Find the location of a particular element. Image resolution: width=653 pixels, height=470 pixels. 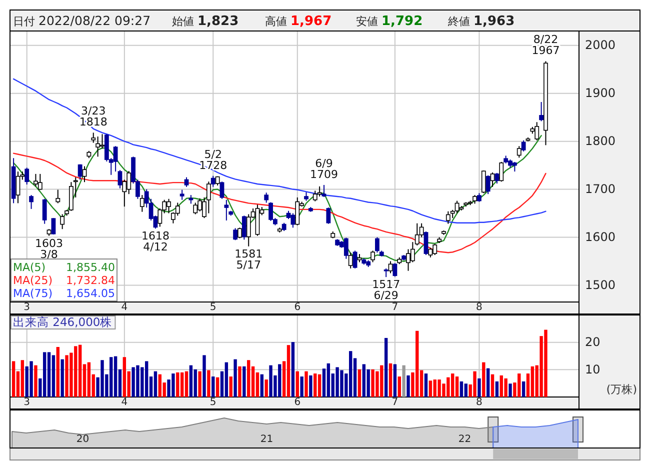

annotation: 1603 3/8 is located at coordinates (49, 248).